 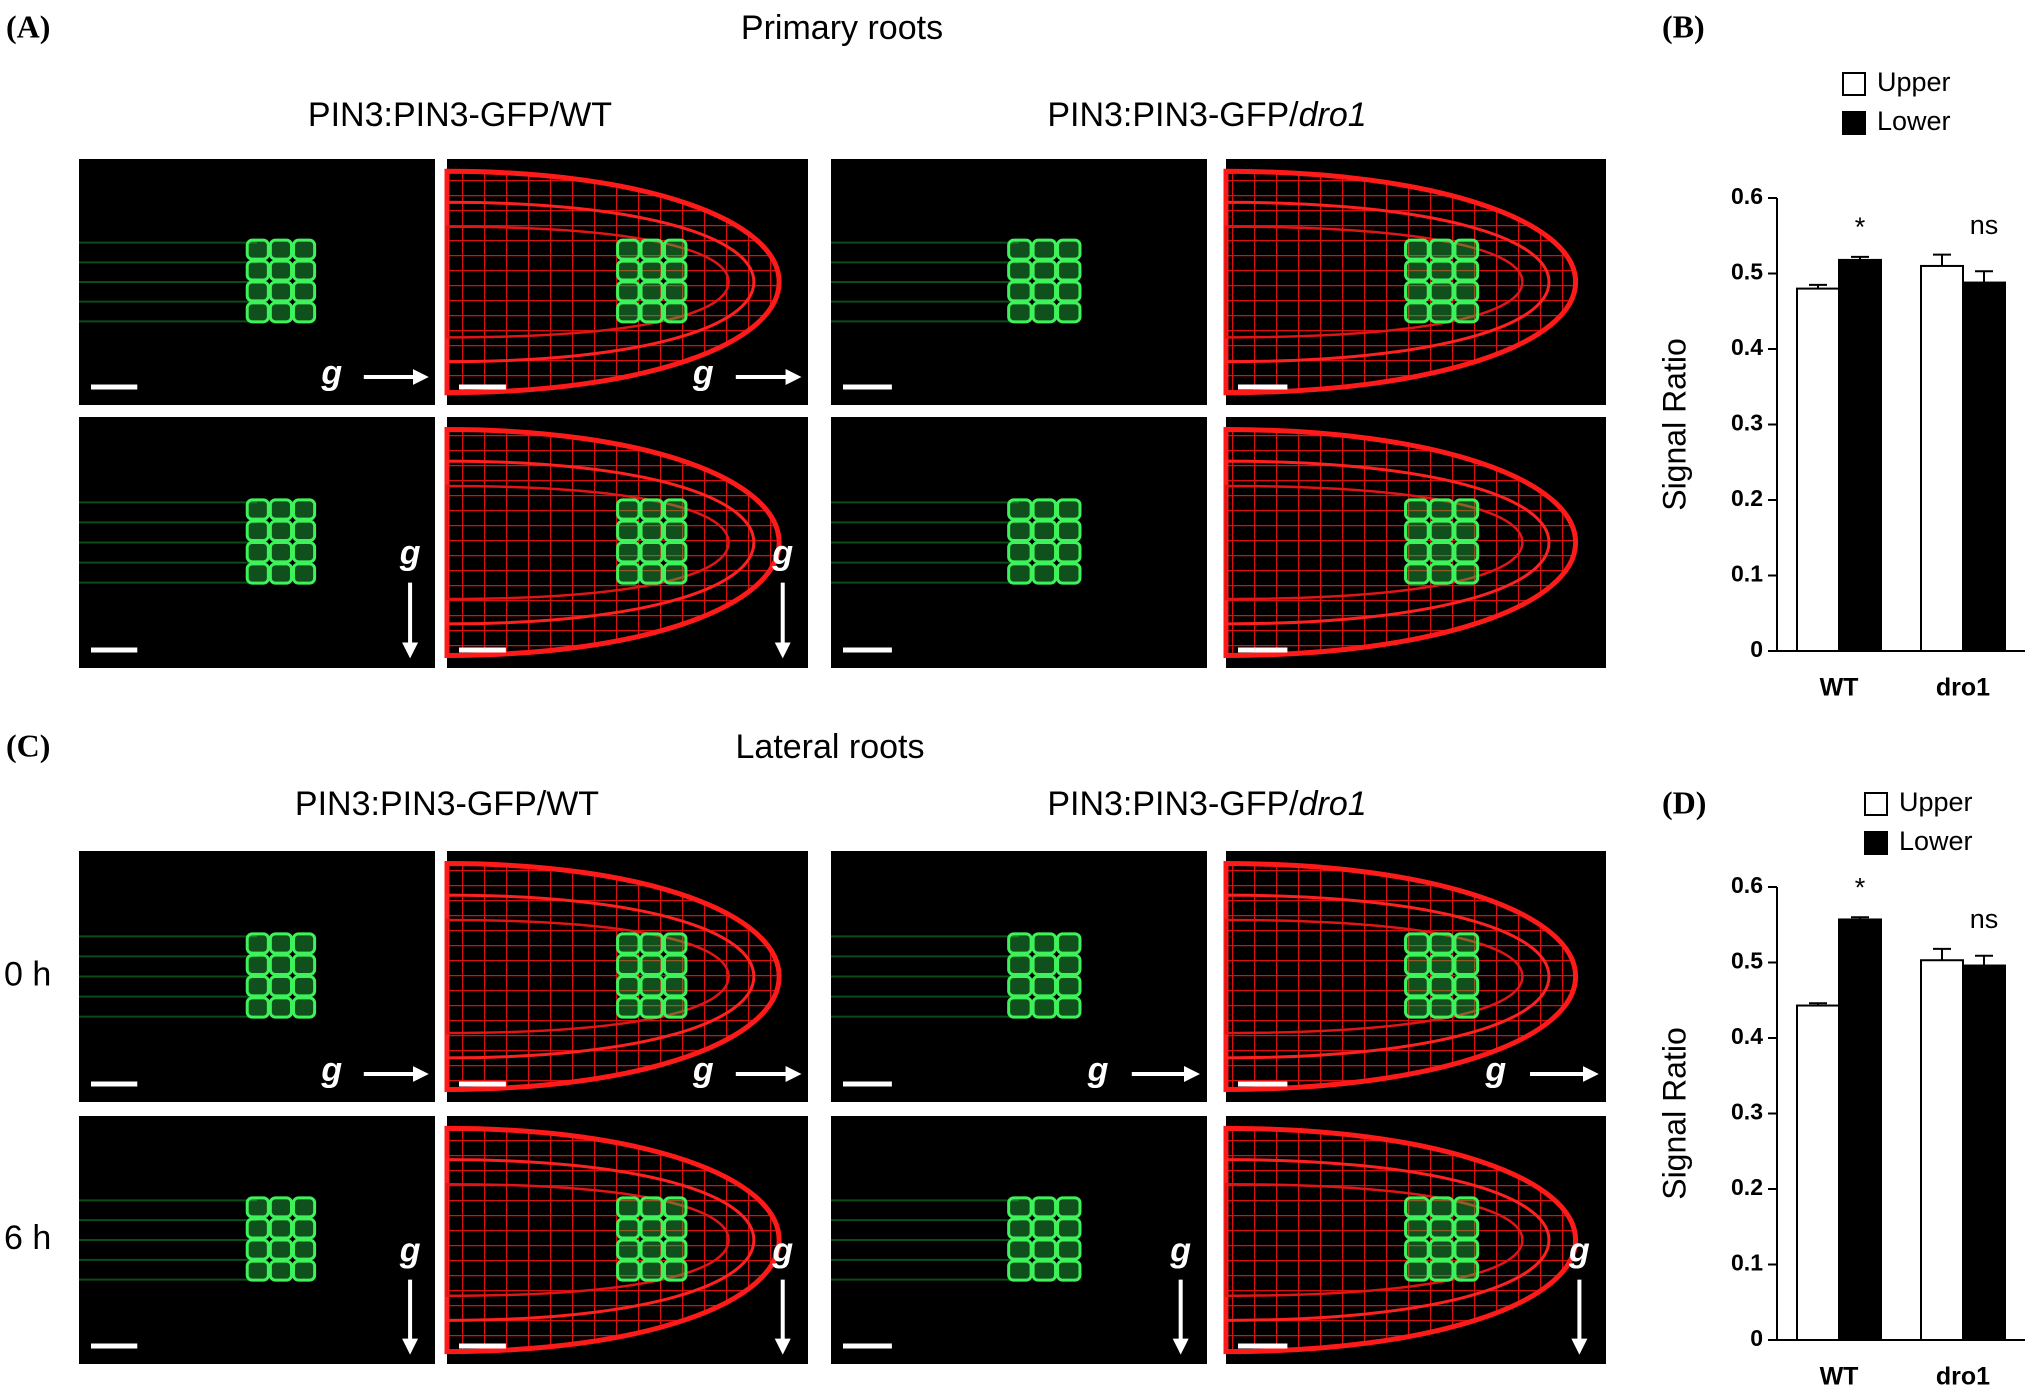 What do you see at coordinates (1839, 688) in the screenshot?
I see `x-tick-label: WT` at bounding box center [1839, 688].